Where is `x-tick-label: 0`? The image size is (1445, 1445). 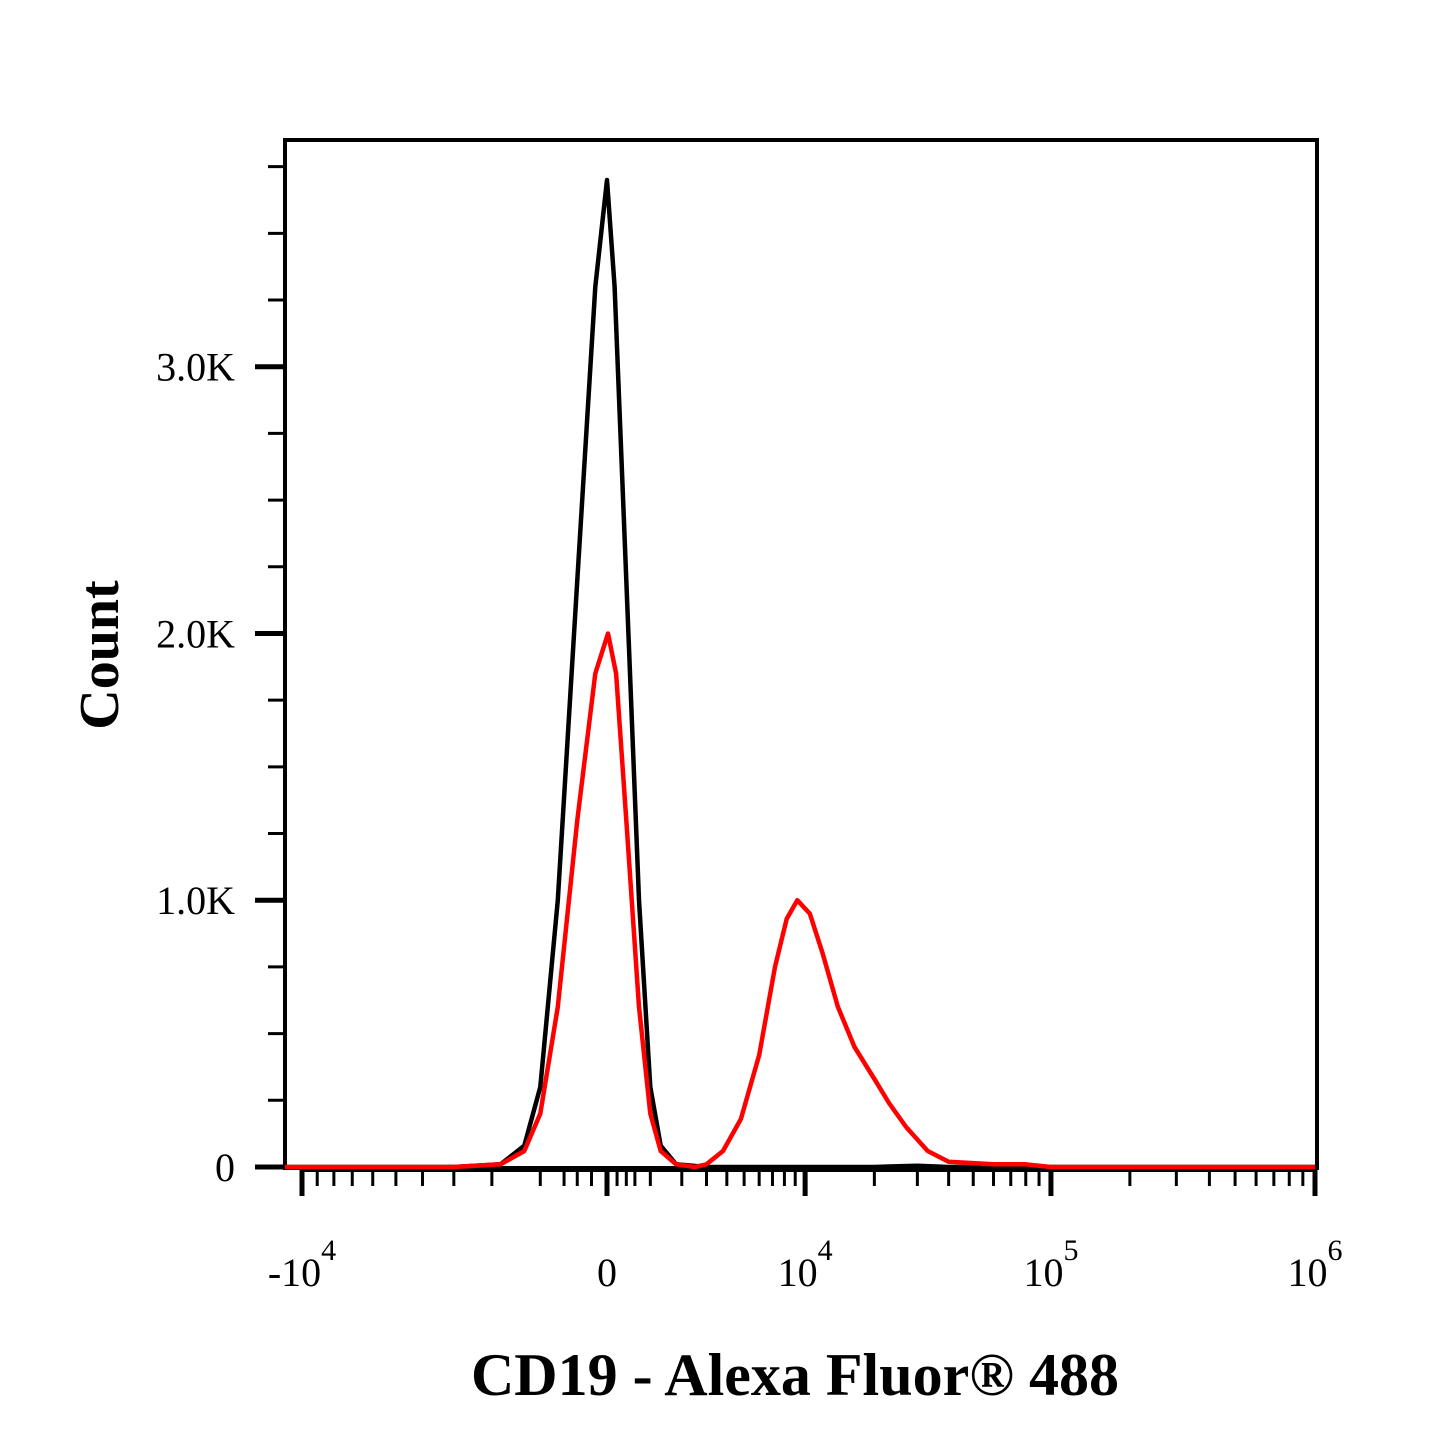
x-tick-label: 0 is located at coordinates (607, 1272).